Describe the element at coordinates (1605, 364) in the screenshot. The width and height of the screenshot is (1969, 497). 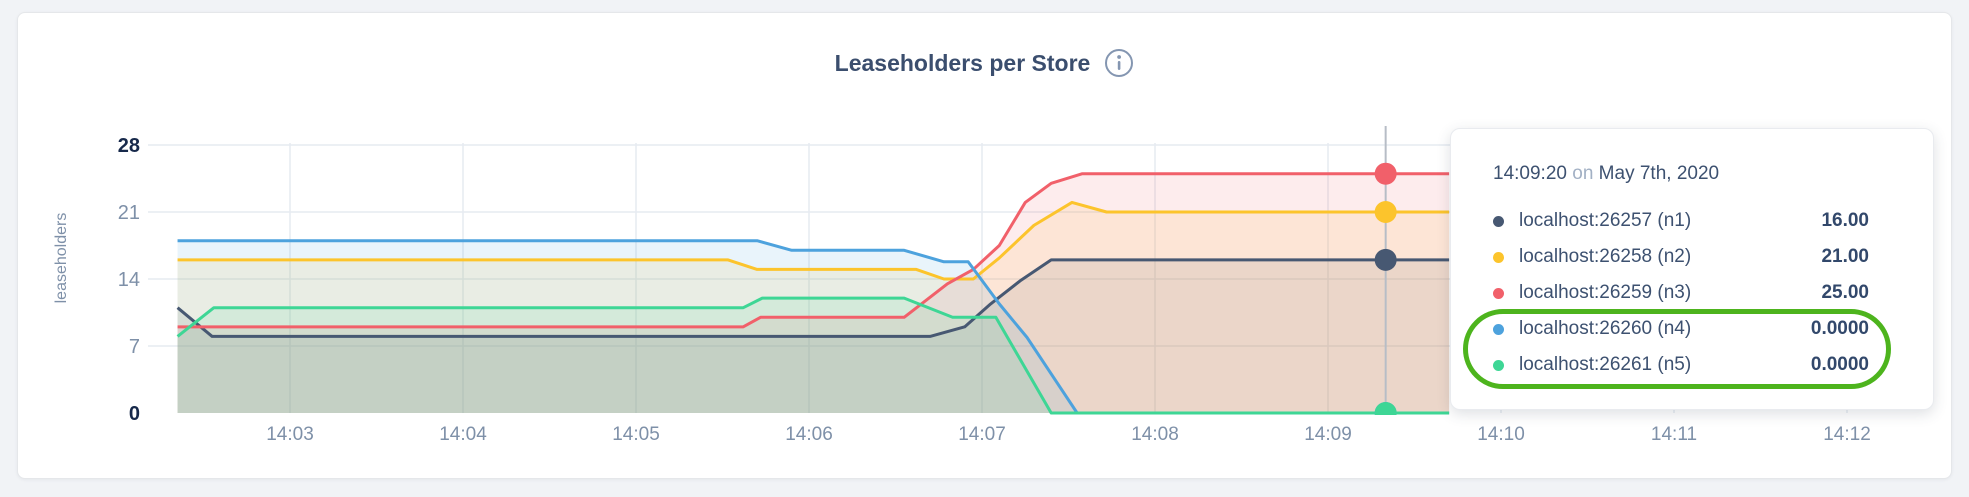
I see `series-label: localhost:26261 (n5)` at that location.